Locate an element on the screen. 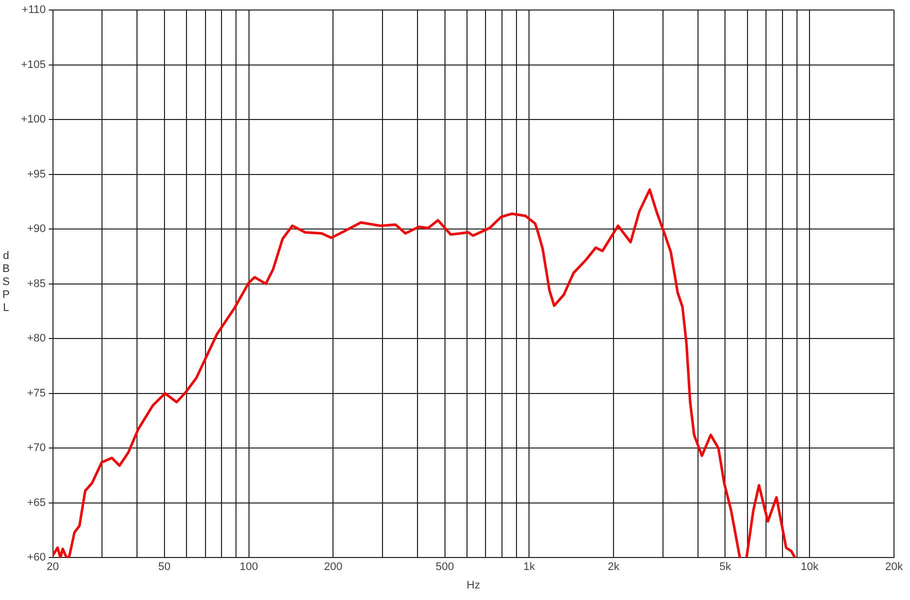  x-tick-label: 5k is located at coordinates (725, 567).